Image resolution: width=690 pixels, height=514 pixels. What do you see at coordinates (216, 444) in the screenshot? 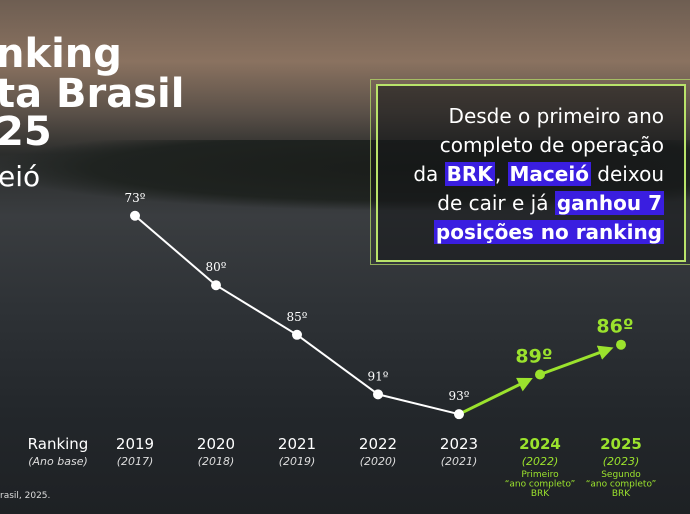
I see `x-tick-label: 2020` at bounding box center [216, 444].